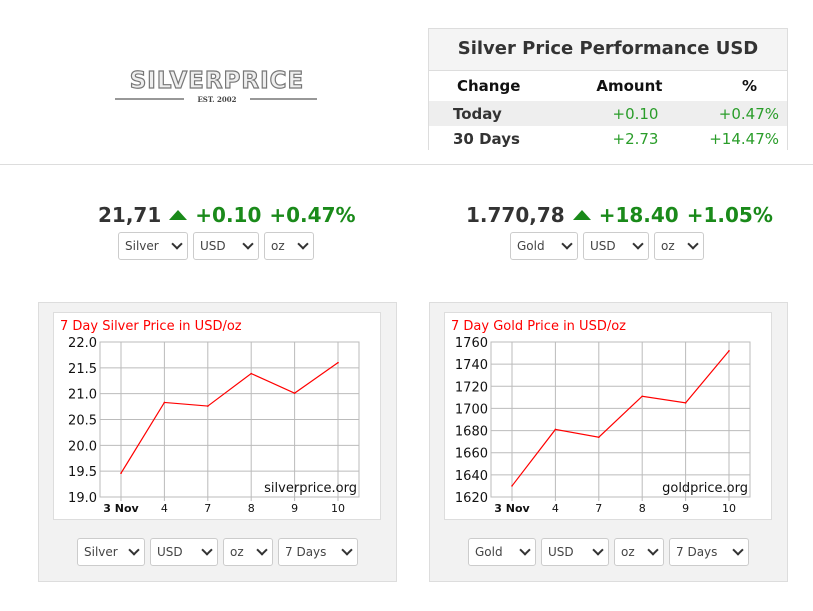 The image size is (813, 611). Describe the element at coordinates (471, 498) in the screenshot. I see `y-tick-label: 1620` at that location.